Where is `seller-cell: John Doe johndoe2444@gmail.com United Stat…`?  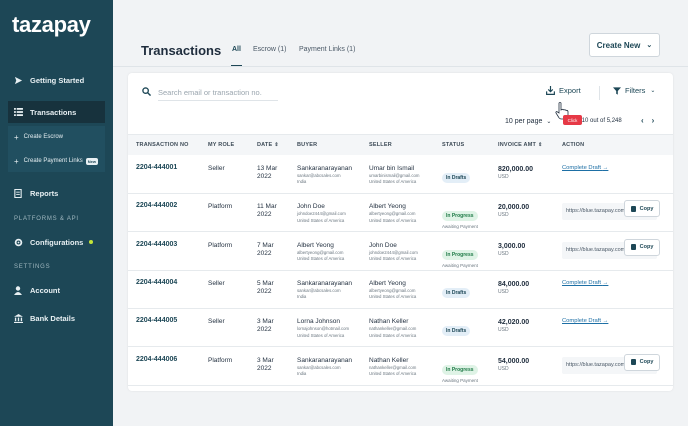 seller-cell: John Doe johndoe2444@gmail.com United Stat… is located at coordinates (393, 252).